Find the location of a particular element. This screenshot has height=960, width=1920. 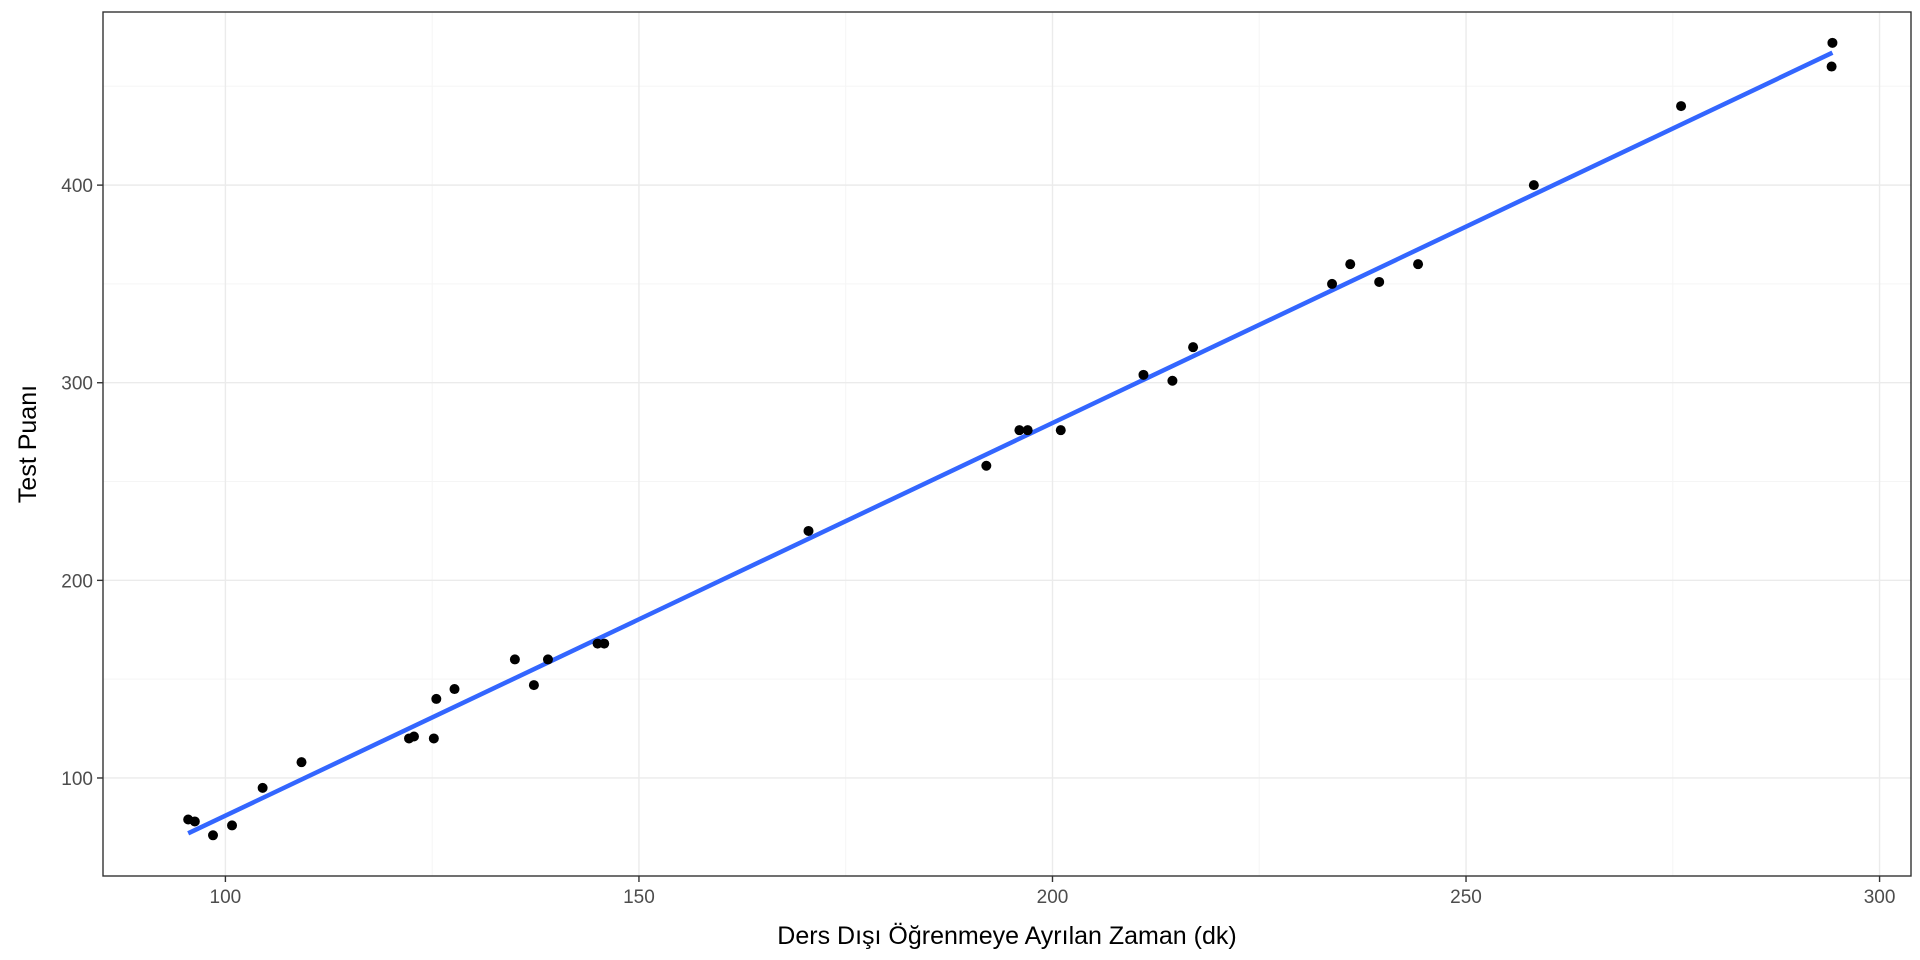

y-tick-label: 200 is located at coordinates (77, 581).